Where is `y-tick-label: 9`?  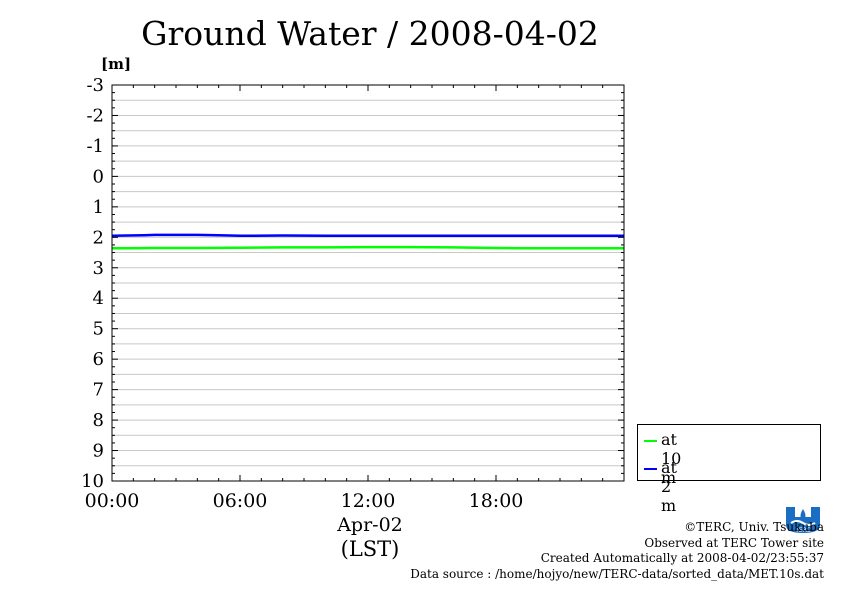 y-tick-label: 9 is located at coordinates (98, 451).